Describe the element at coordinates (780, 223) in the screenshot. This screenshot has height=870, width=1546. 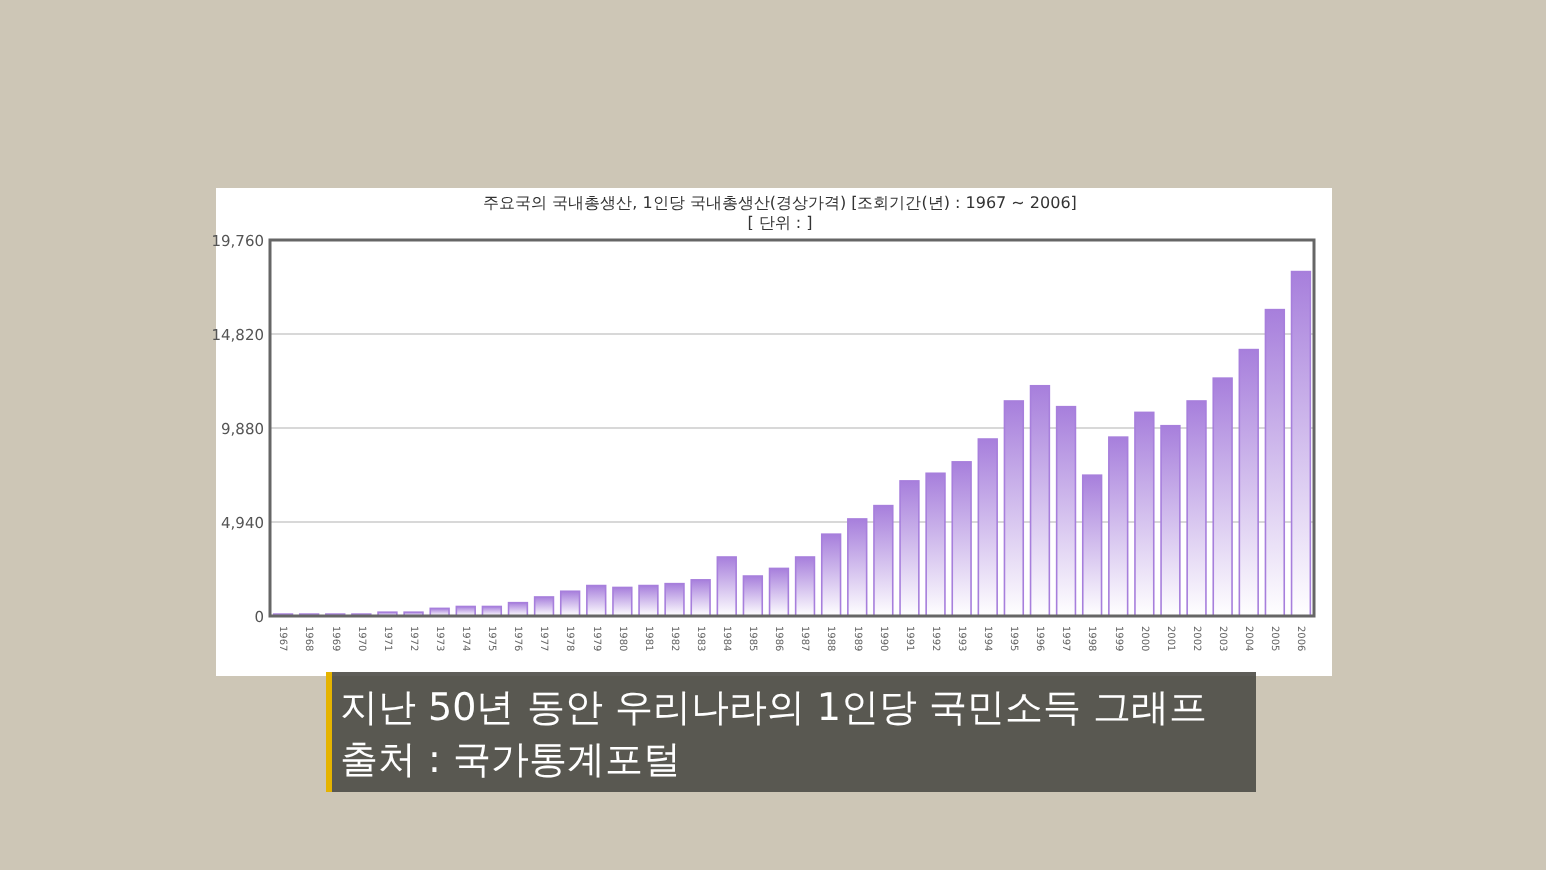
I see `chart-subtitle: [ 단위 : ]` at that location.